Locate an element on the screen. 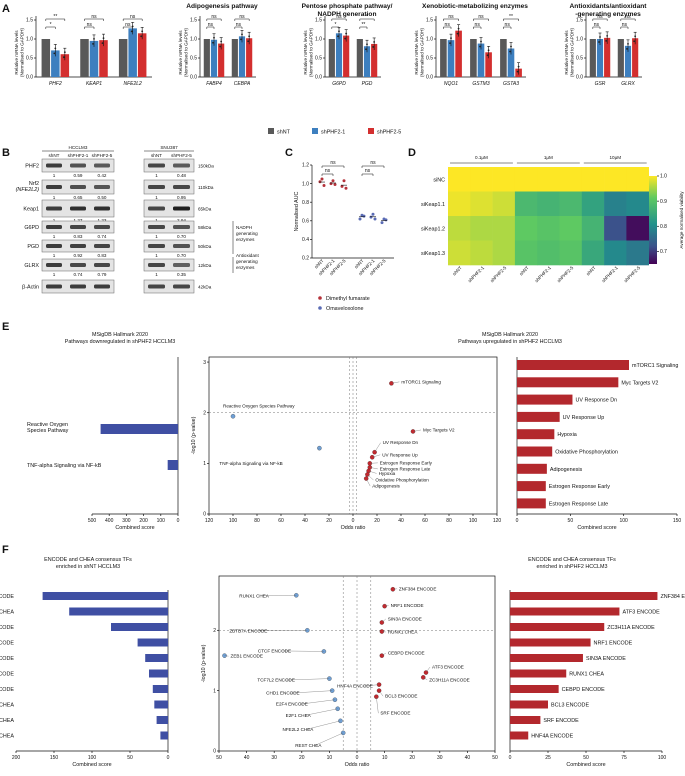 The image size is (685, 776). y-axis-label-line: (Normalised to GAPDH) is located at coordinates (186, 52).